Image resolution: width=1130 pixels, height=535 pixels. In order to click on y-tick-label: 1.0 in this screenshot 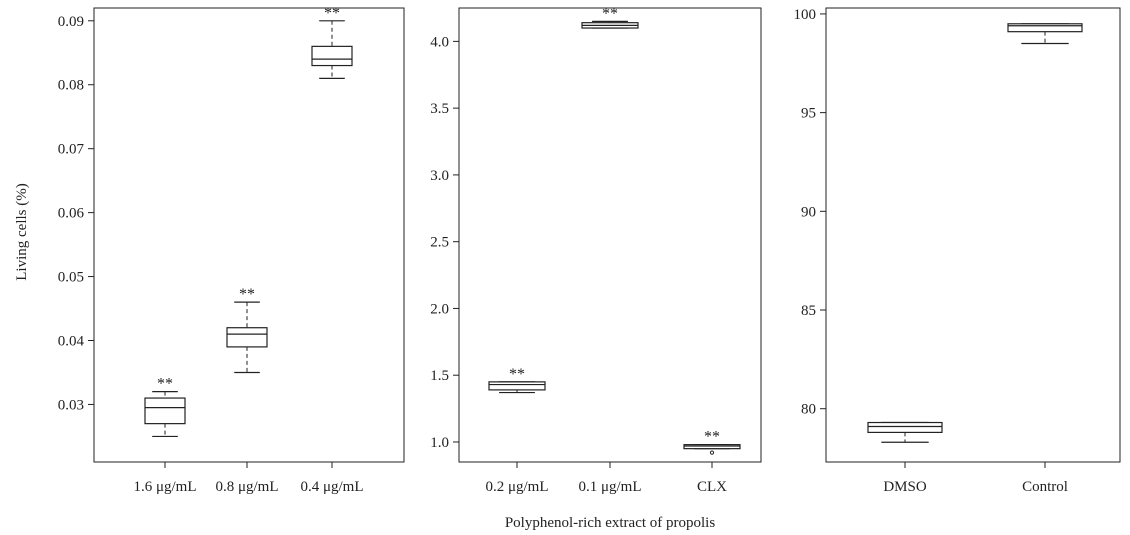, I will do `click(439, 443)`.